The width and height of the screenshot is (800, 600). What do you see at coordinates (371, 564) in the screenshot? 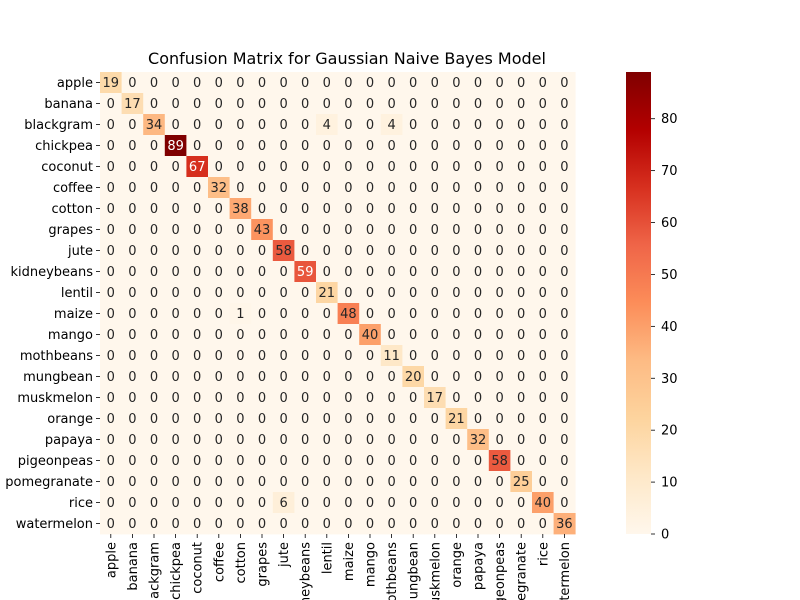
I see `col-tick-label: mango` at bounding box center [371, 564].